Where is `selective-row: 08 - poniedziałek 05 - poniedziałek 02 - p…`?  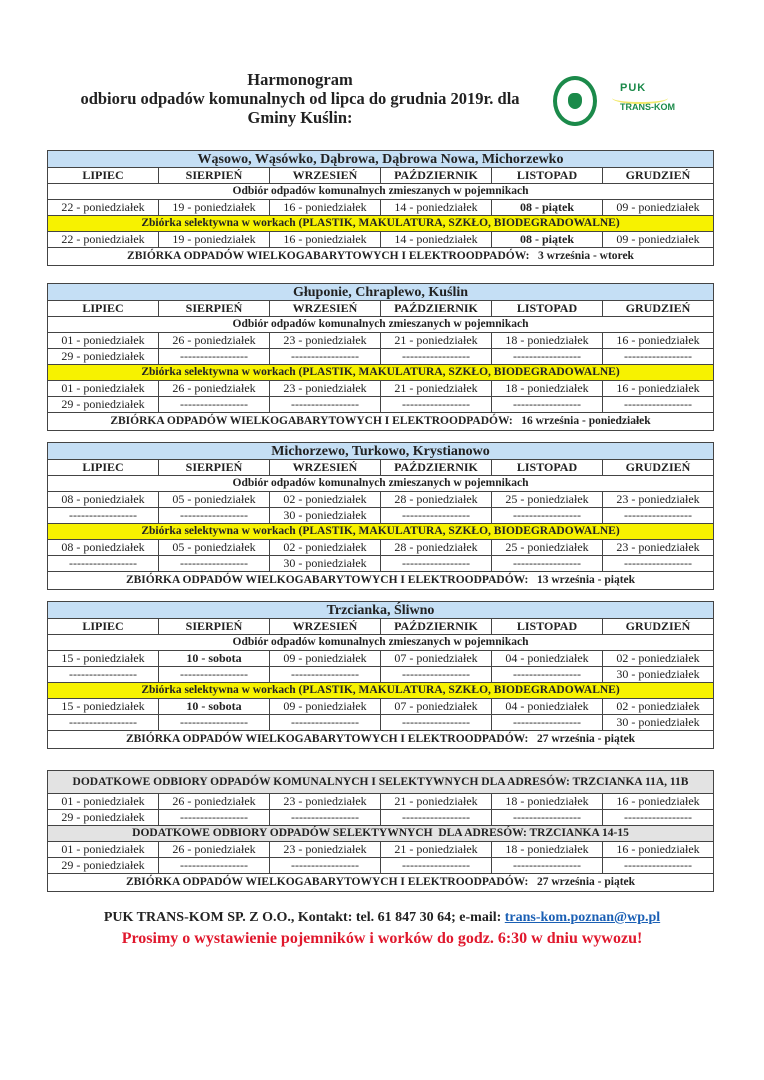
selective-row: 08 - poniedziałek 05 - poniedziałek 02 - p… is located at coordinates (380, 547).